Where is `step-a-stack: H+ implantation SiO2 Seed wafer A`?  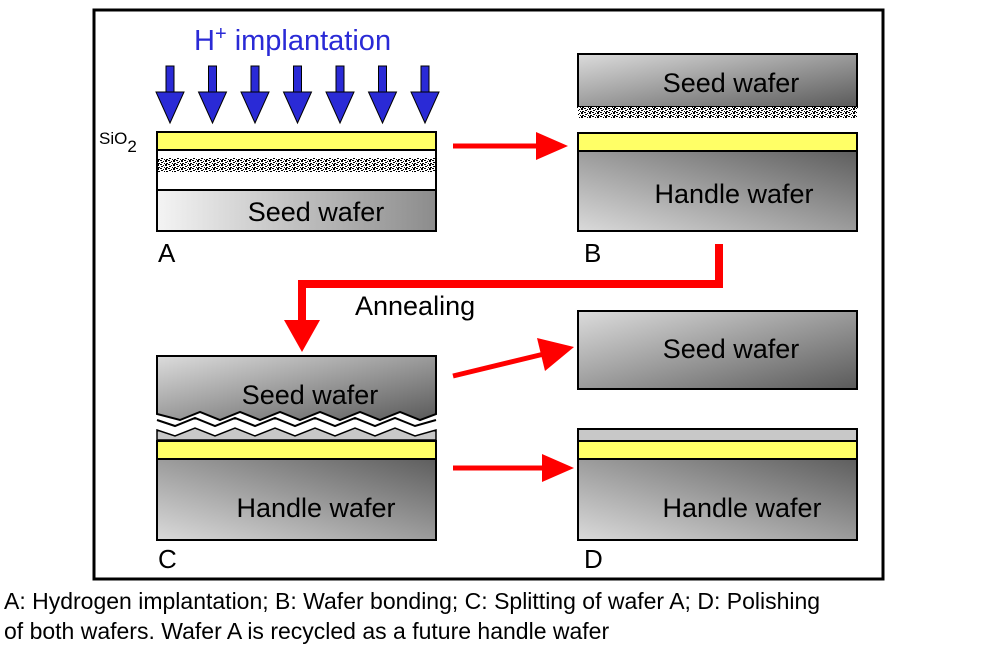 step-a-stack: H+ implantation SiO2 Seed wafer A is located at coordinates (269, 145).